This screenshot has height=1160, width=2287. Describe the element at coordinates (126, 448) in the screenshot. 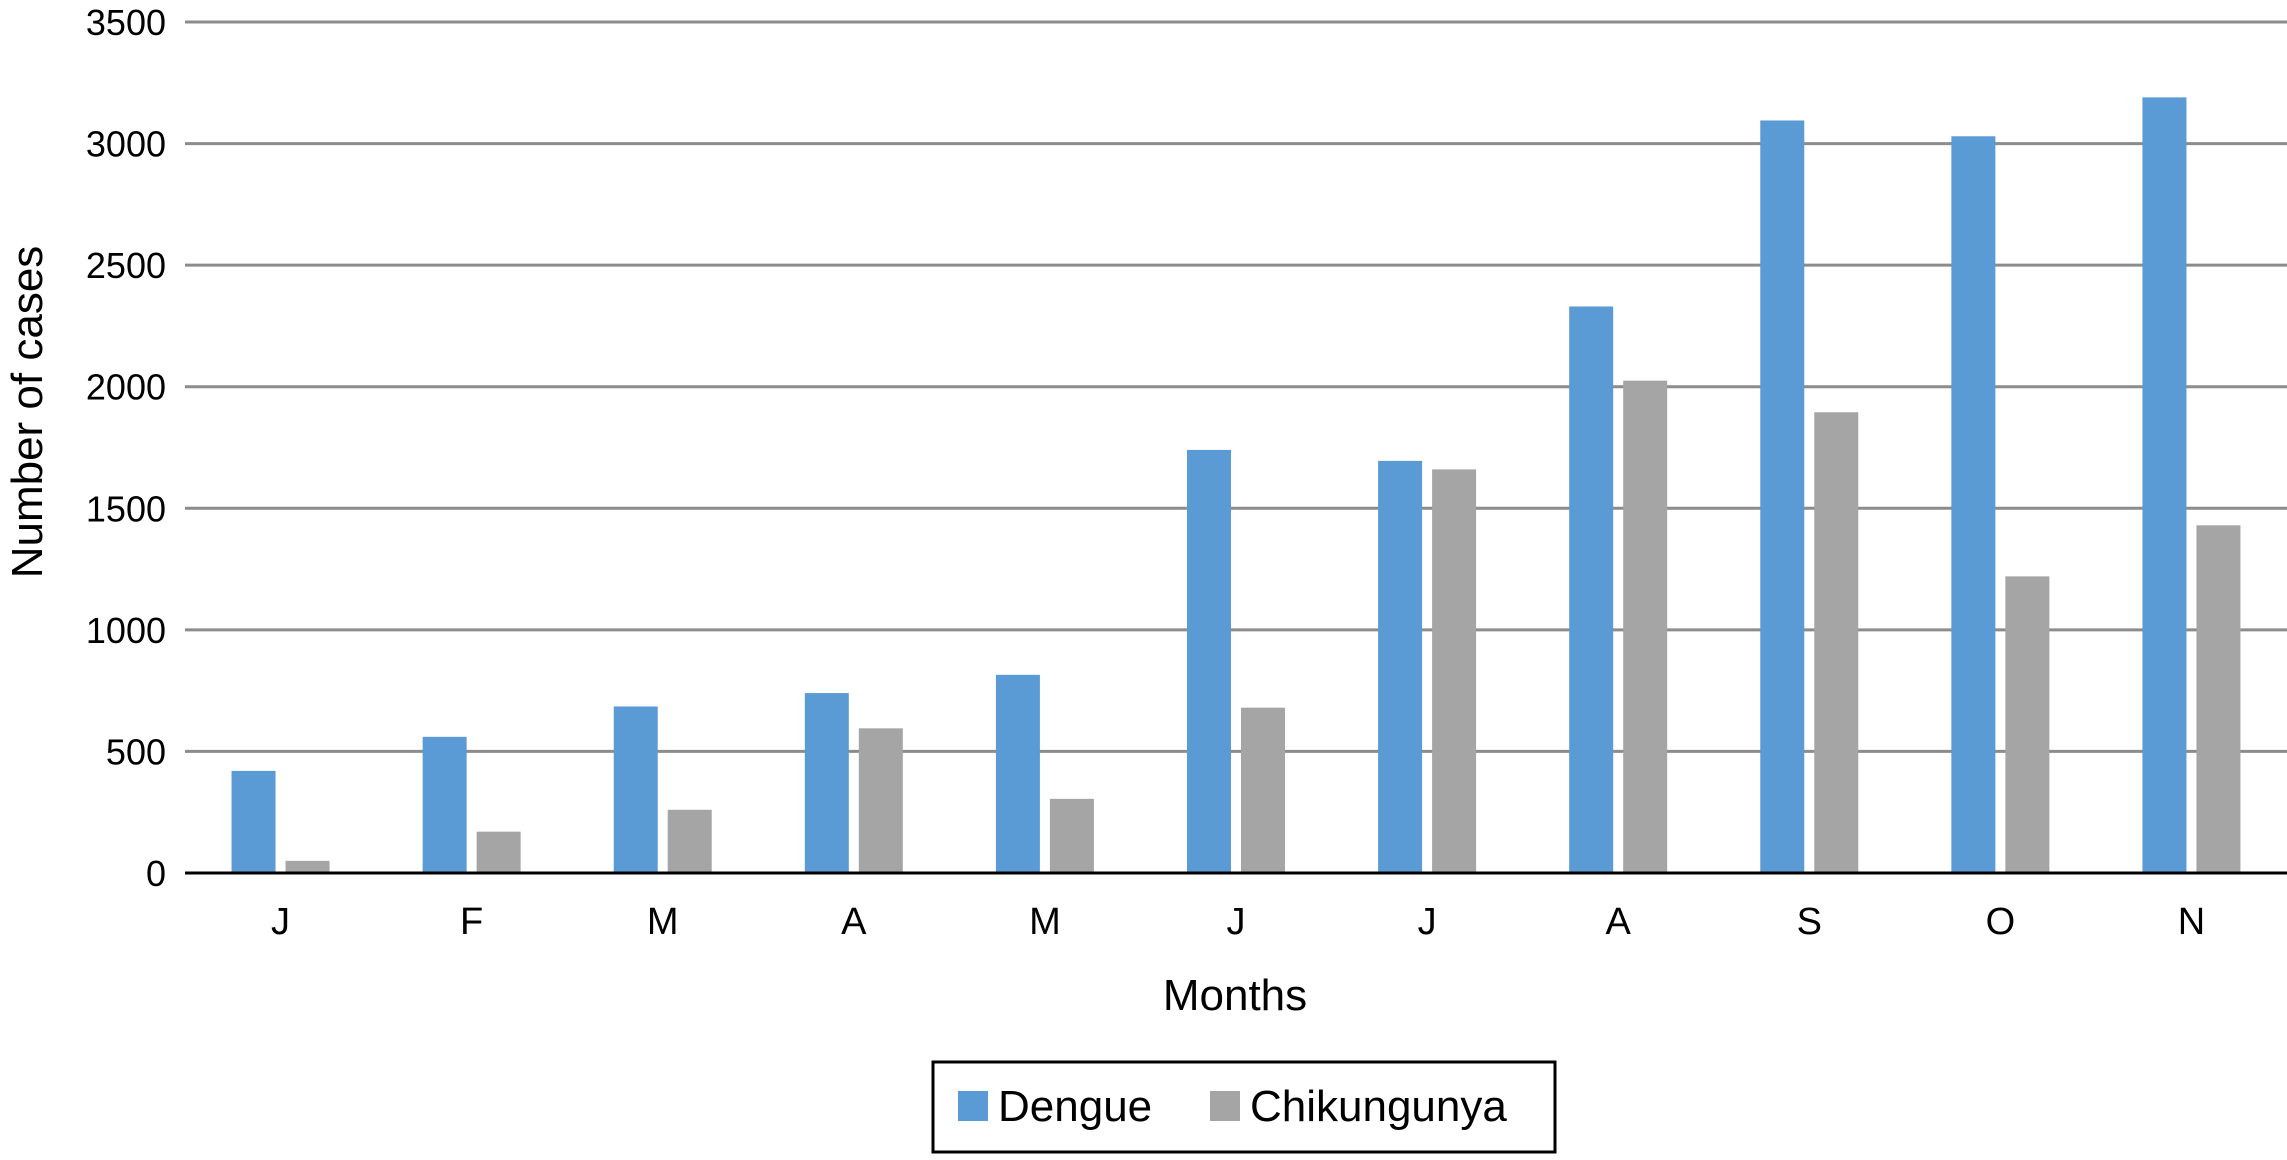

I see `y-tick-labels: 0 500 1000 1500 2000 2500 3000 3500` at that location.